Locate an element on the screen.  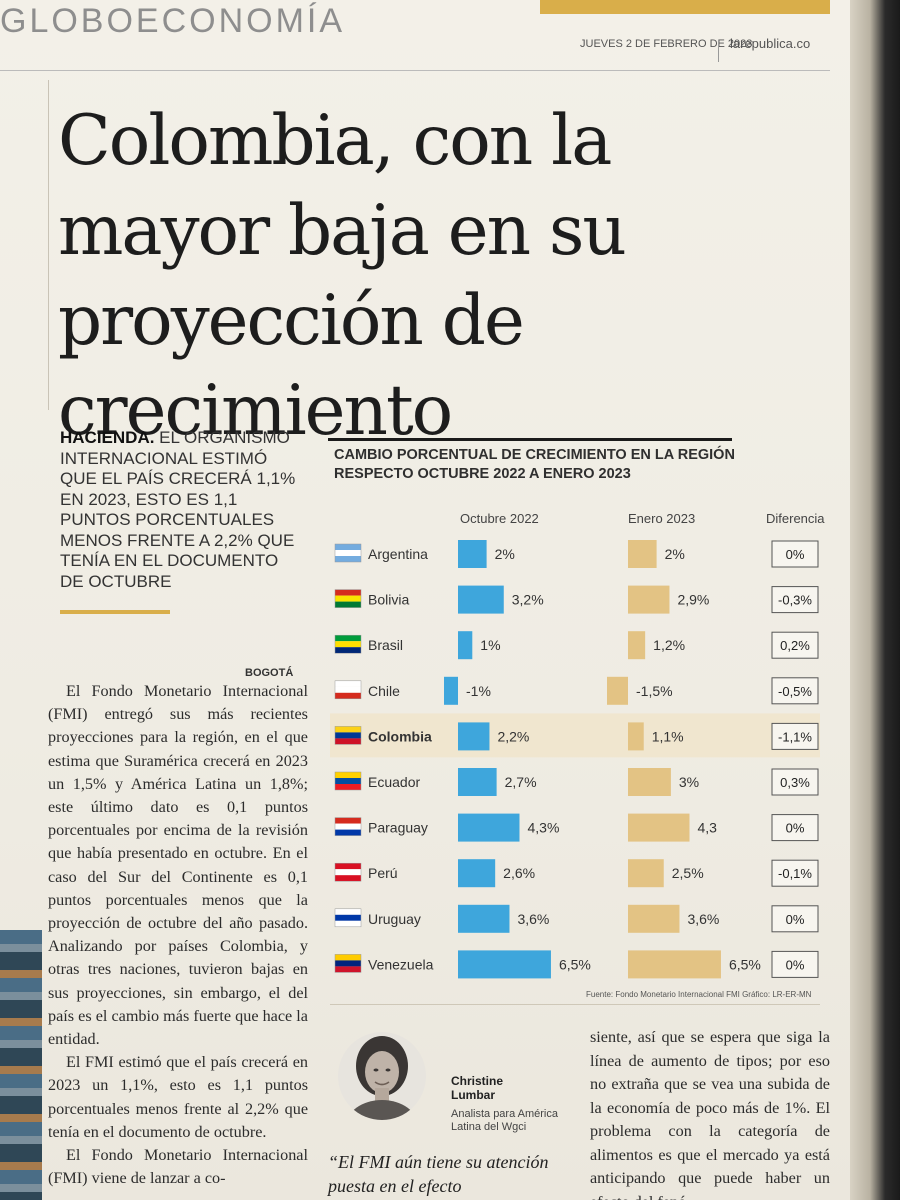
highlight-row-colombia is located at coordinates (575, 735).